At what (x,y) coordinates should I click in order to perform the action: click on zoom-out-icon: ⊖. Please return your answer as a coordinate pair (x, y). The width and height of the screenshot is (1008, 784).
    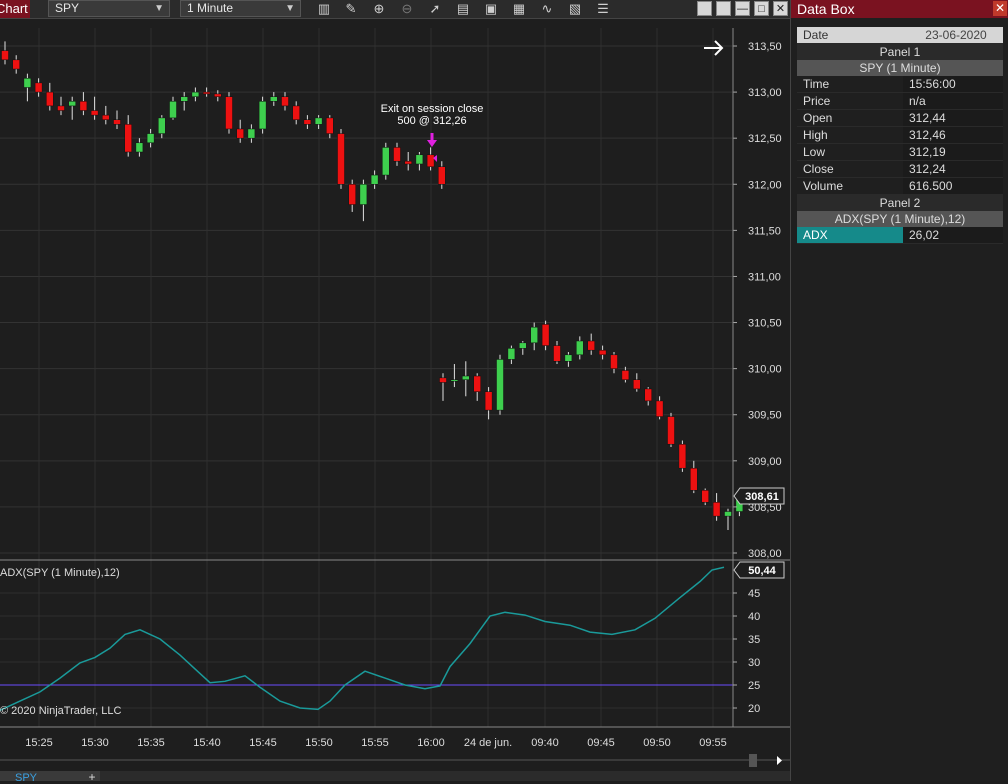
    Looking at the image, I should click on (407, 8).